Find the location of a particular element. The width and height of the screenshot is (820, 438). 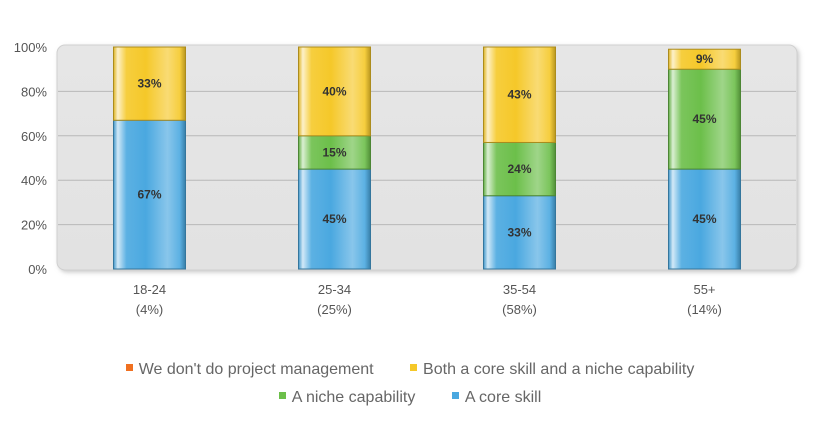

data-label: 40% is located at coordinates (334, 91).